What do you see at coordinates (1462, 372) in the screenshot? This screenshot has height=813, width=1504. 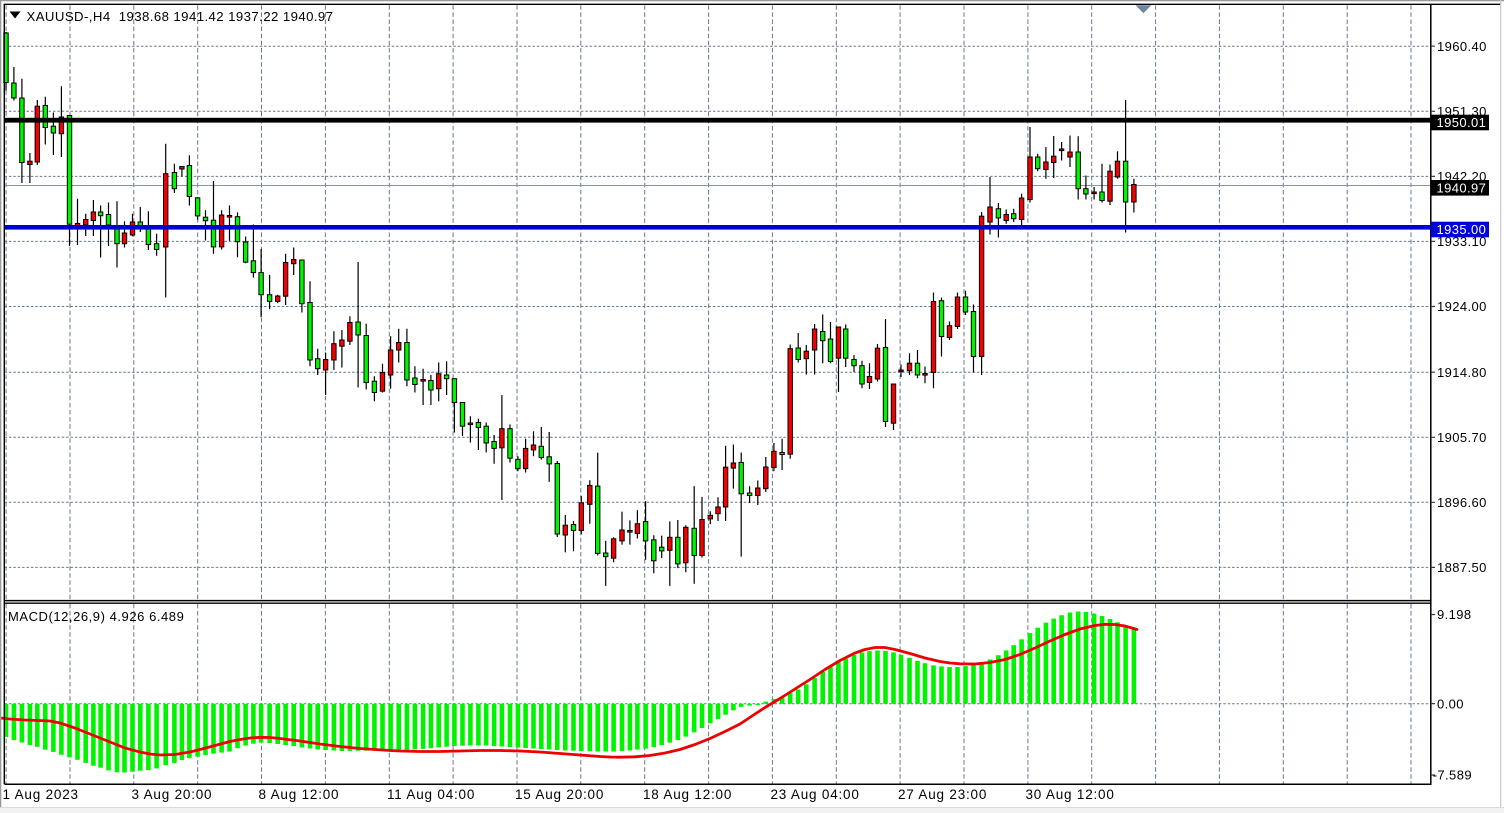 I see `svg-text: 1914.80` at bounding box center [1462, 372].